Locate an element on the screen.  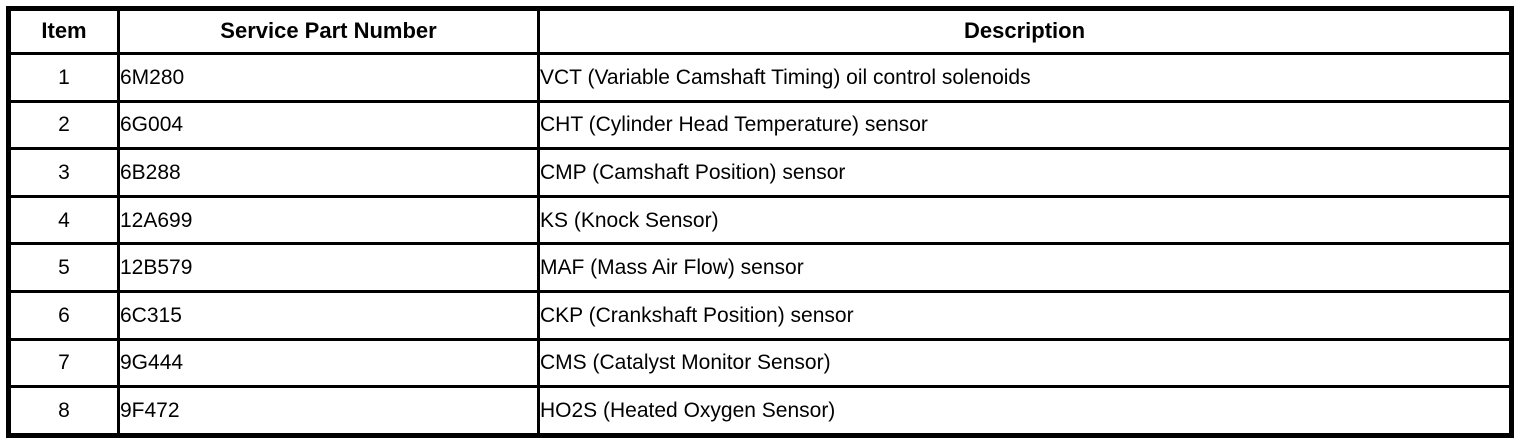
description-cell: CKP (Crankshaft Position) sensor is located at coordinates (1025, 315).